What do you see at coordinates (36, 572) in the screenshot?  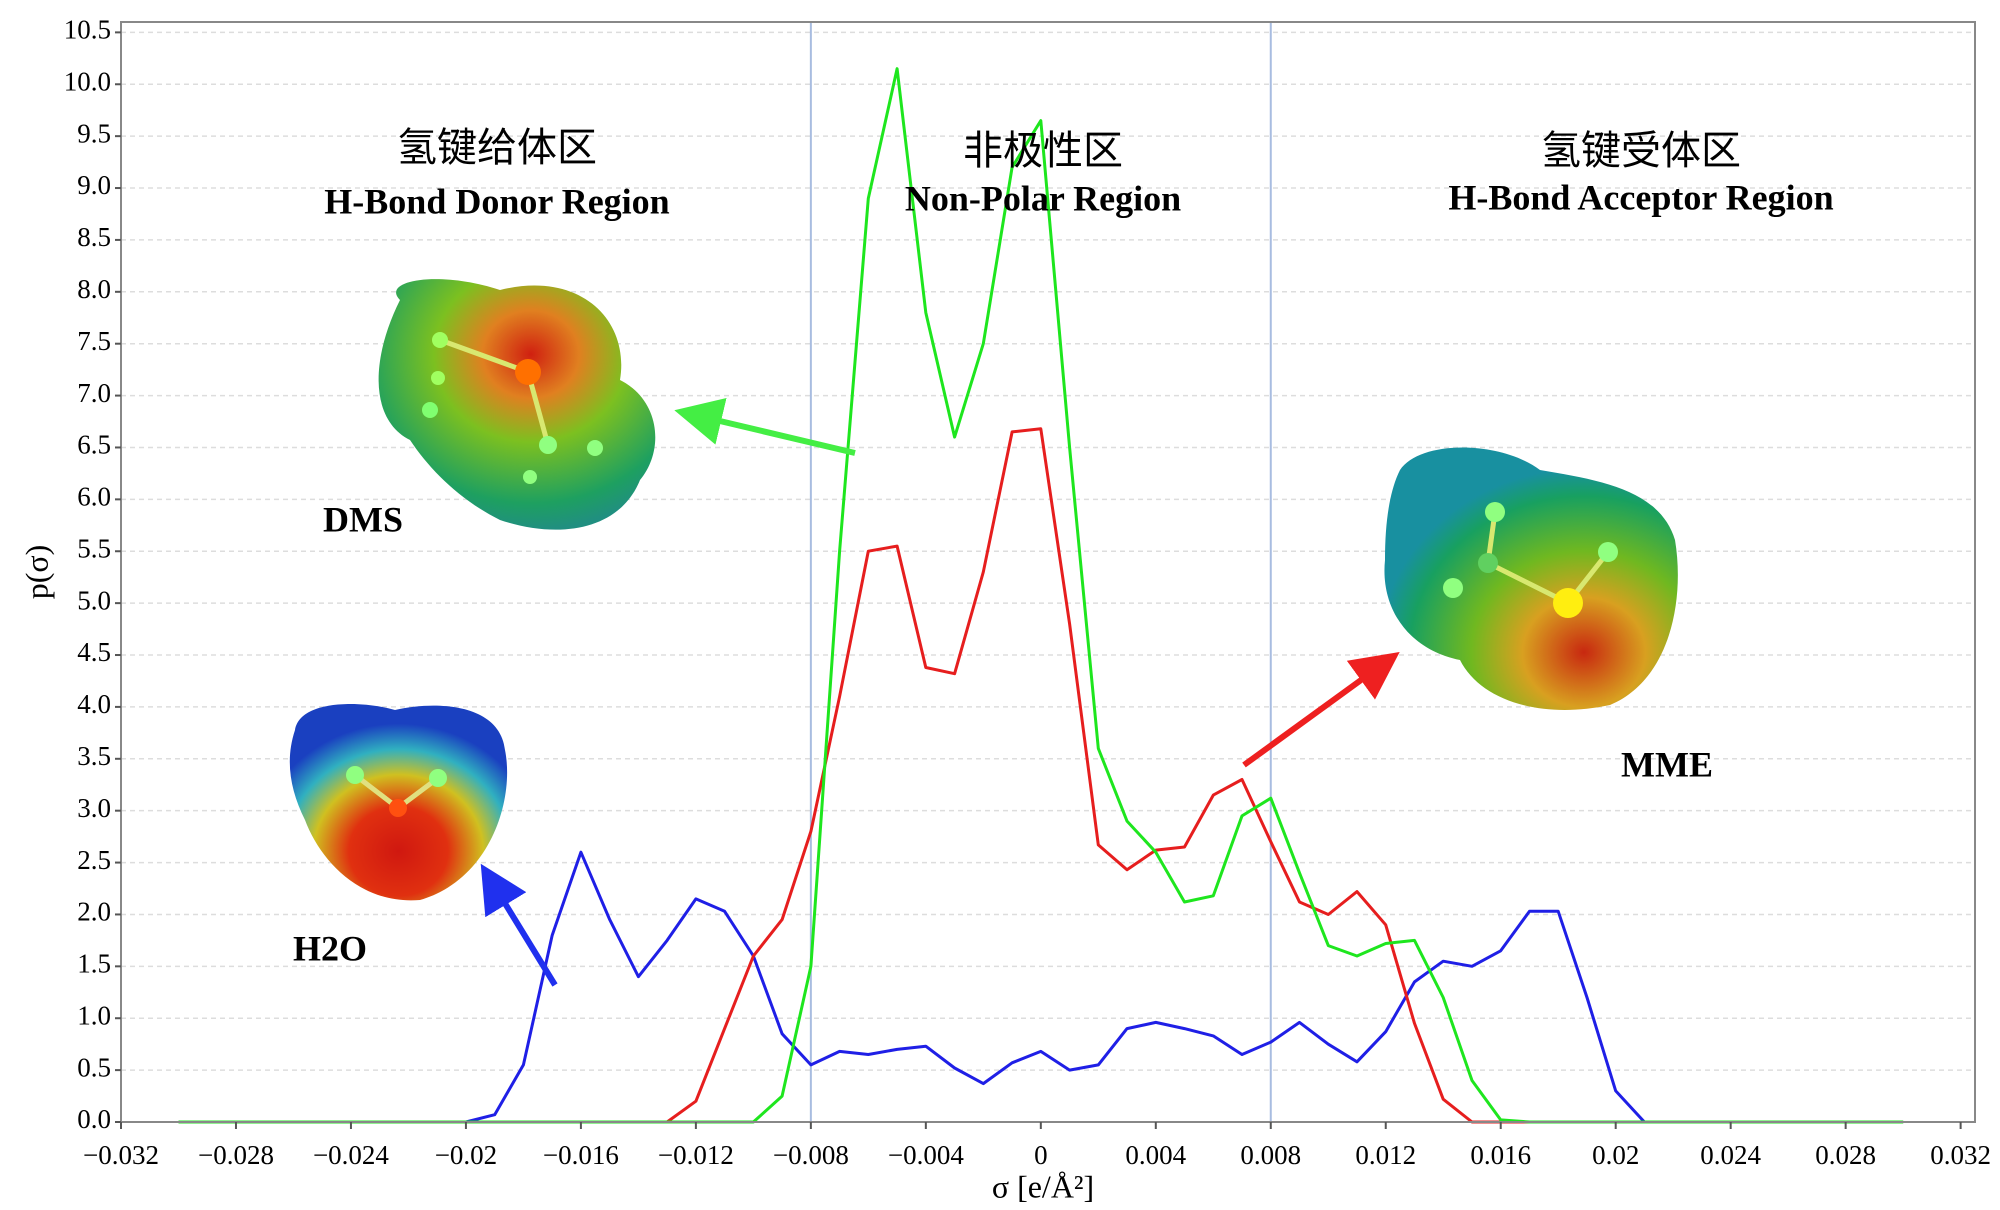 I see `y-axis-title: p(σ)` at bounding box center [36, 572].